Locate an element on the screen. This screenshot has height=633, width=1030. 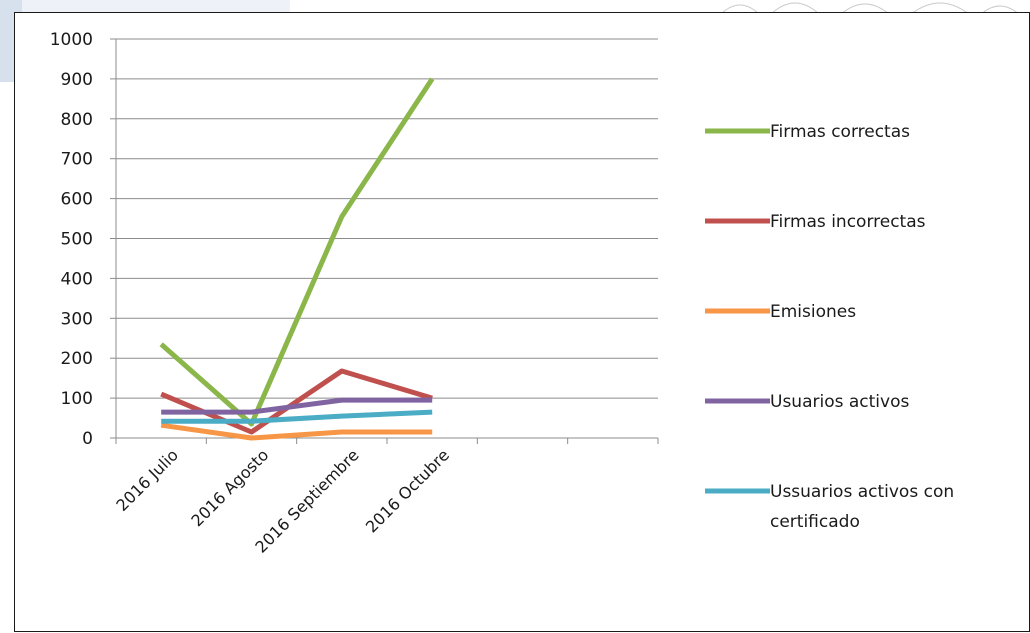
y-tick-label: 100 is located at coordinates (77, 399).